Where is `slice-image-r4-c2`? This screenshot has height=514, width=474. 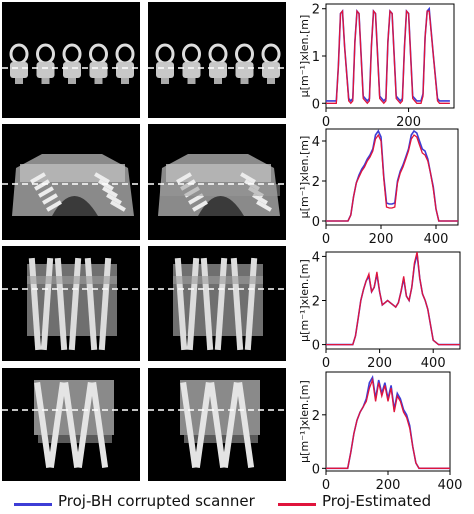
slice-image-r4-c2 is located at coordinates (217, 424).